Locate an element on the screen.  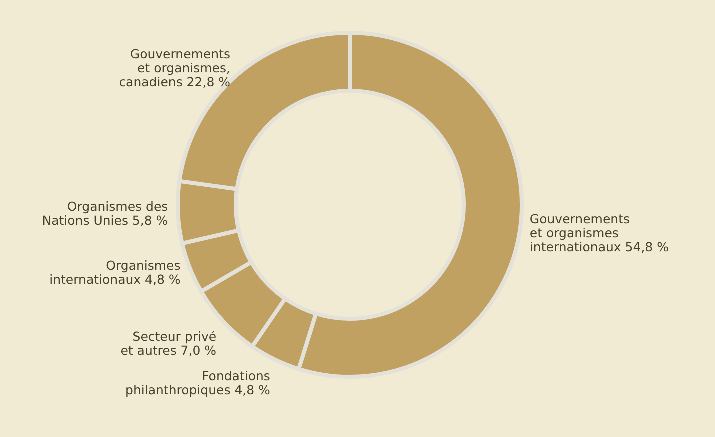
slice-label: Organismes internationaux 4,8 % is located at coordinates (115, 272).